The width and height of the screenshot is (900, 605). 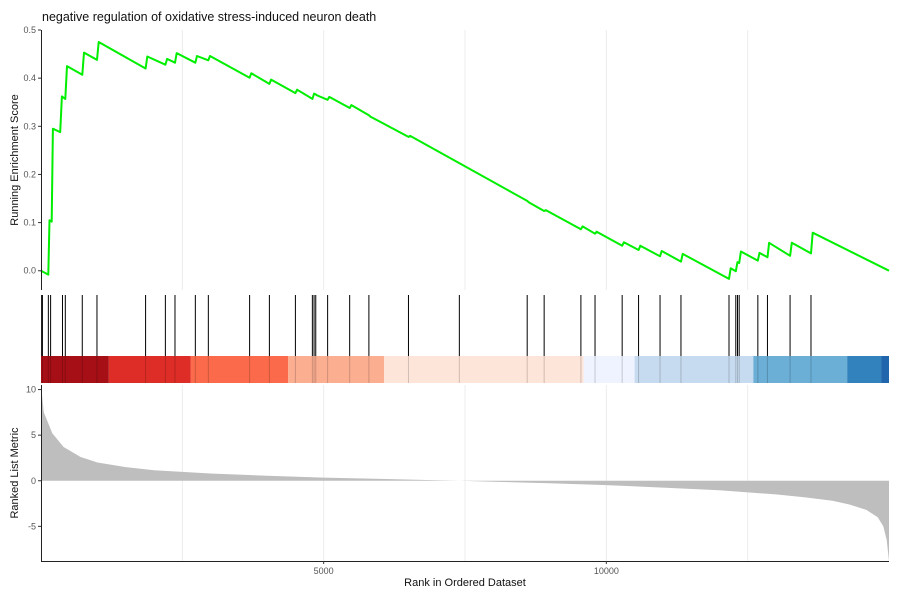 What do you see at coordinates (33, 458) in the screenshot?
I see `metric-y-ticks: 10 5 0 -5` at bounding box center [33, 458].